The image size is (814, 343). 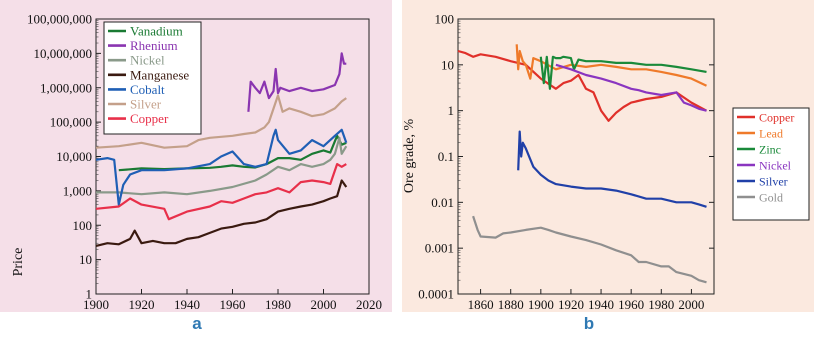 I want to click on legend-label: Gold, so click(x=771, y=198).